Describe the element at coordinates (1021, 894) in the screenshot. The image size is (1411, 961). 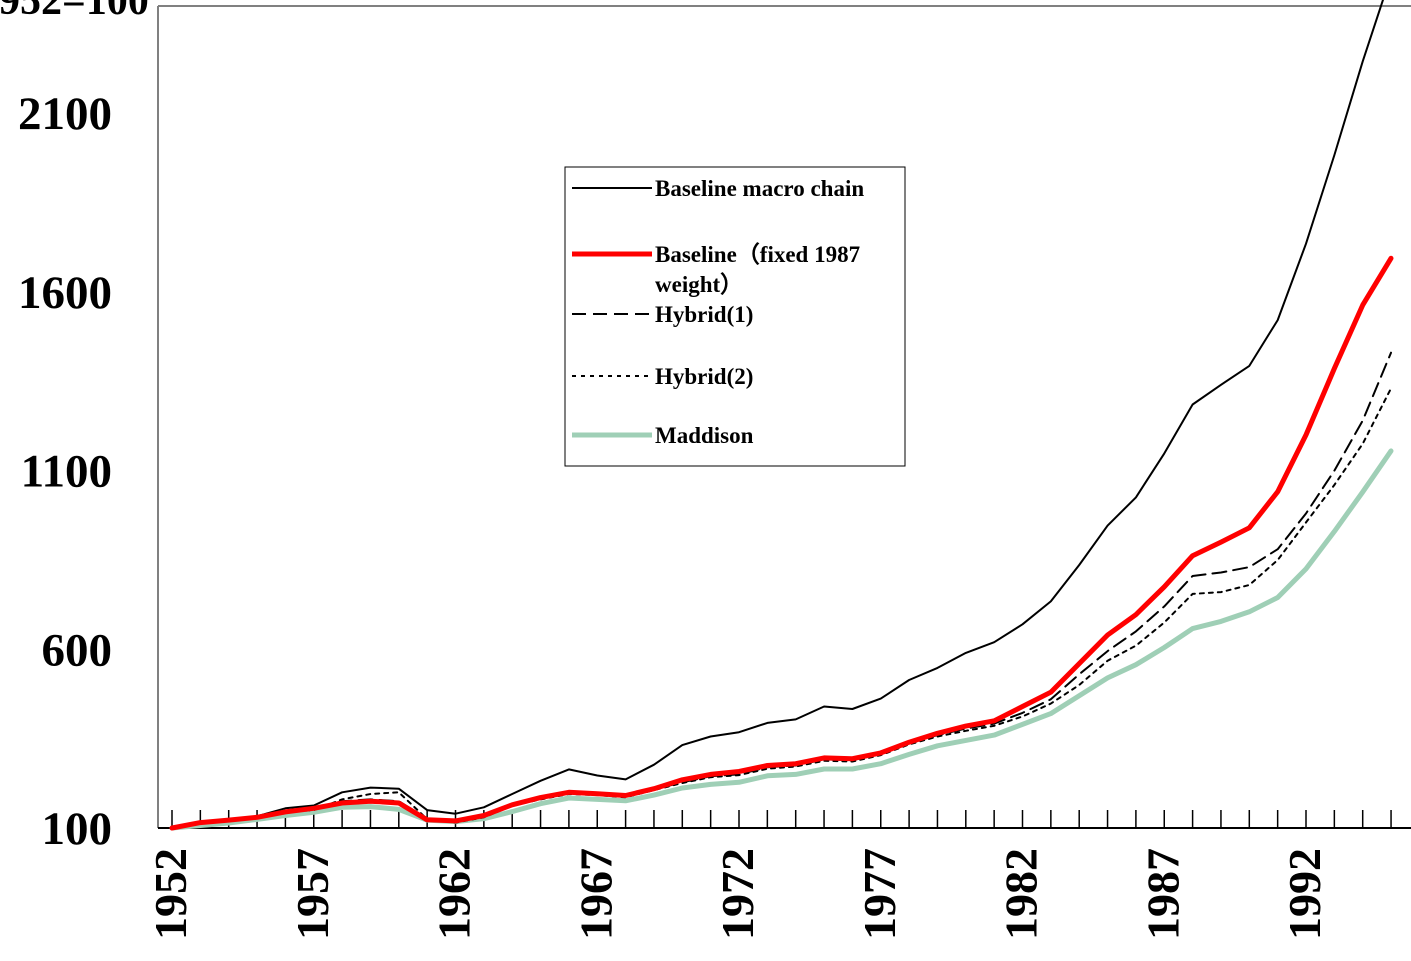
I see `x-tick-label-1982: 1982` at that location.